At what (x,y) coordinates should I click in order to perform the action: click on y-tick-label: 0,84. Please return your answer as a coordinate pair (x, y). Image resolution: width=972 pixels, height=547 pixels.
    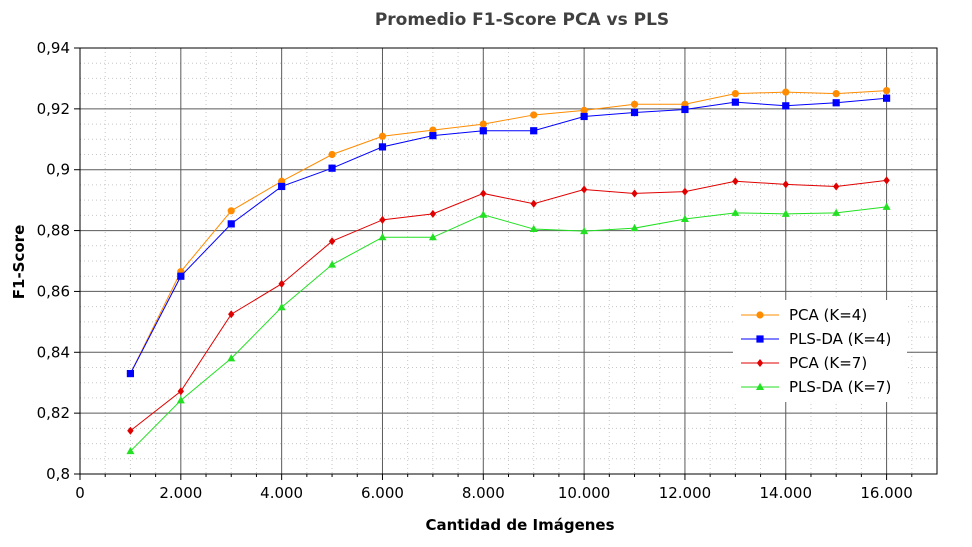
    Looking at the image, I should click on (53, 352).